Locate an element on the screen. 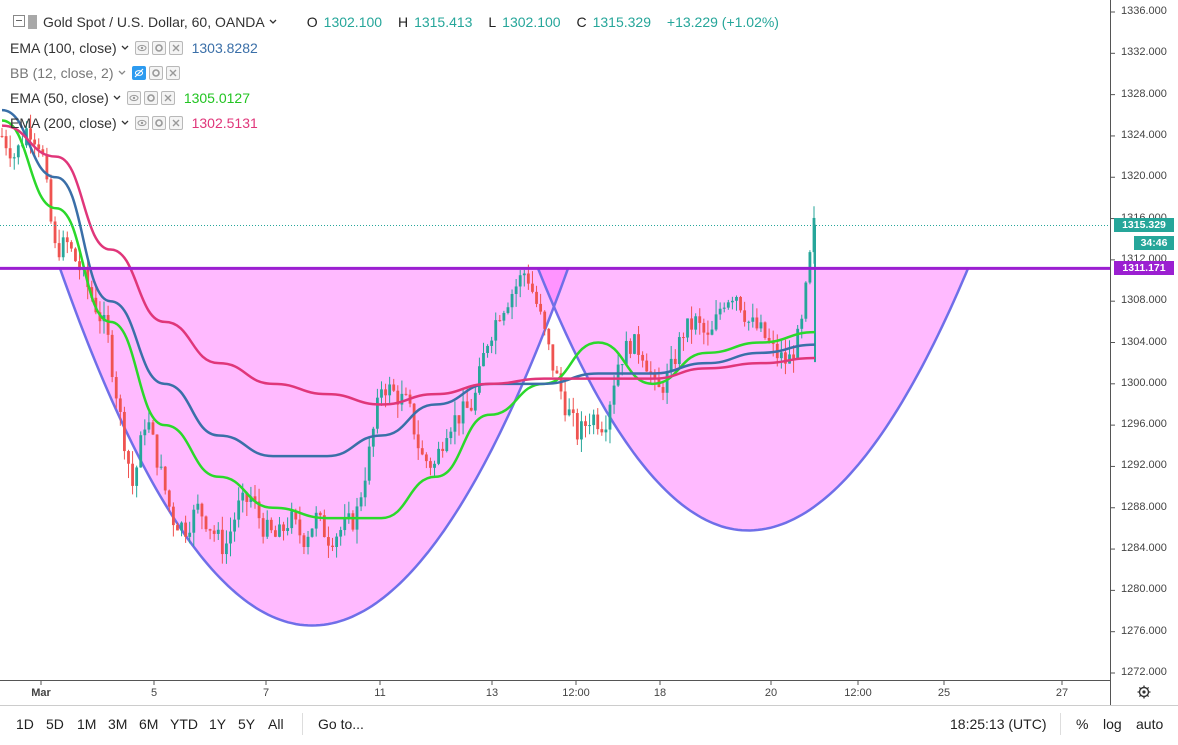 Image resolution: width=1178 pixels, height=745 pixels. percent-toggle: % is located at coordinates (1082, 724).